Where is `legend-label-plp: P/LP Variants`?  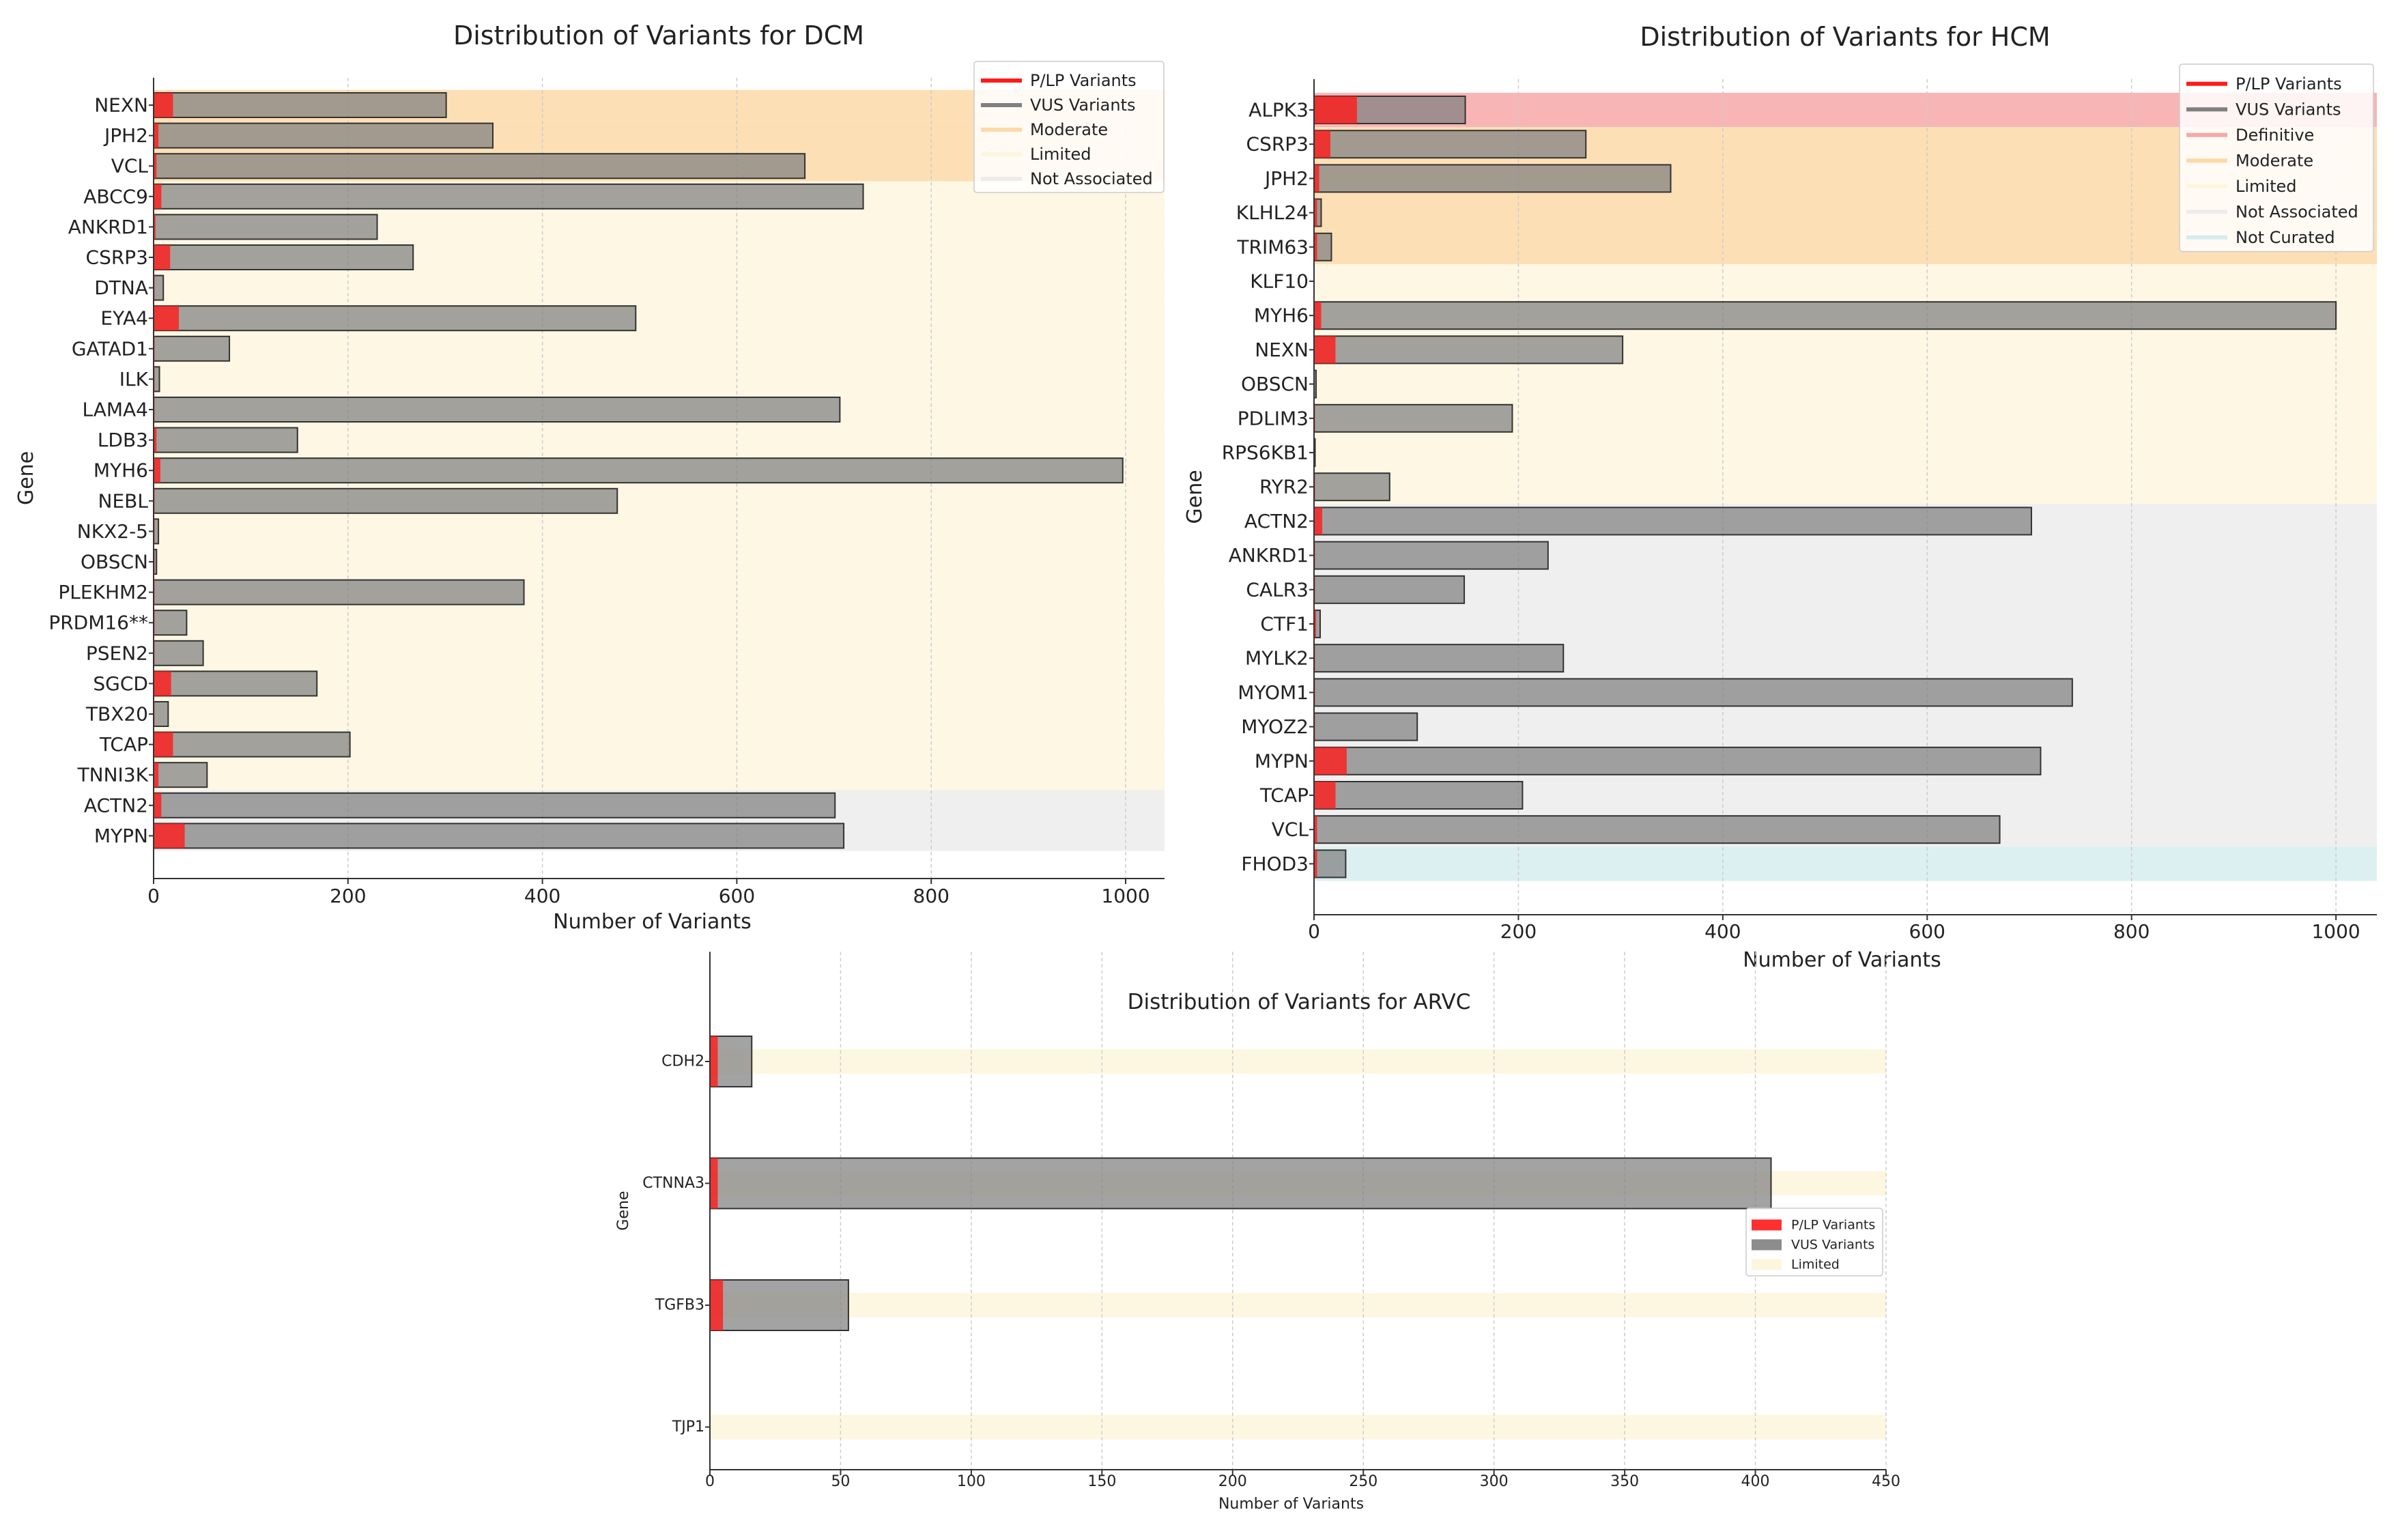
legend-label-plp: P/LP Variants is located at coordinates (1833, 1225).